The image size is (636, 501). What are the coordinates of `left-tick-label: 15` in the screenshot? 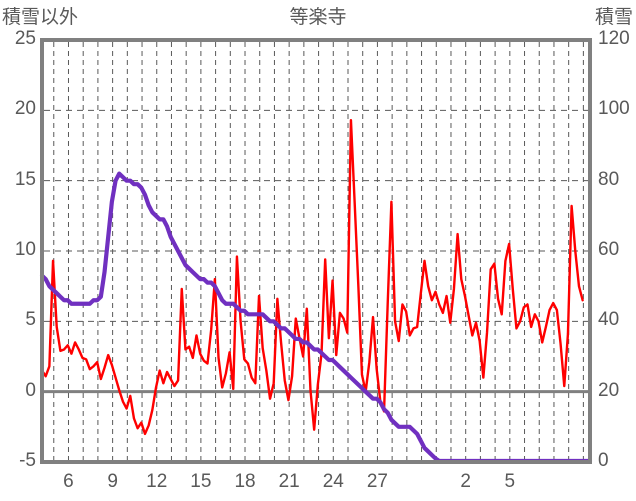 It's located at (25, 179).